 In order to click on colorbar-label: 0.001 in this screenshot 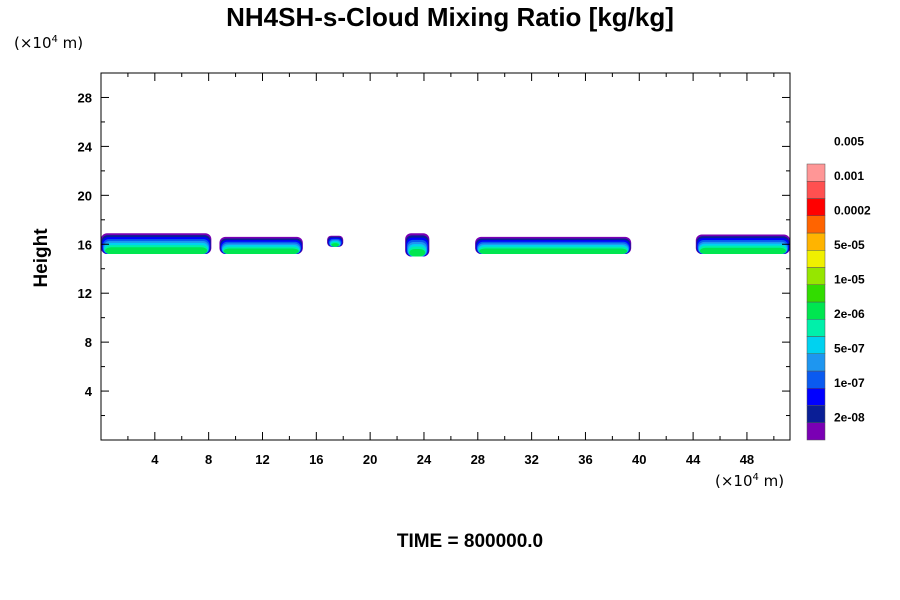, I will do `click(849, 176)`.